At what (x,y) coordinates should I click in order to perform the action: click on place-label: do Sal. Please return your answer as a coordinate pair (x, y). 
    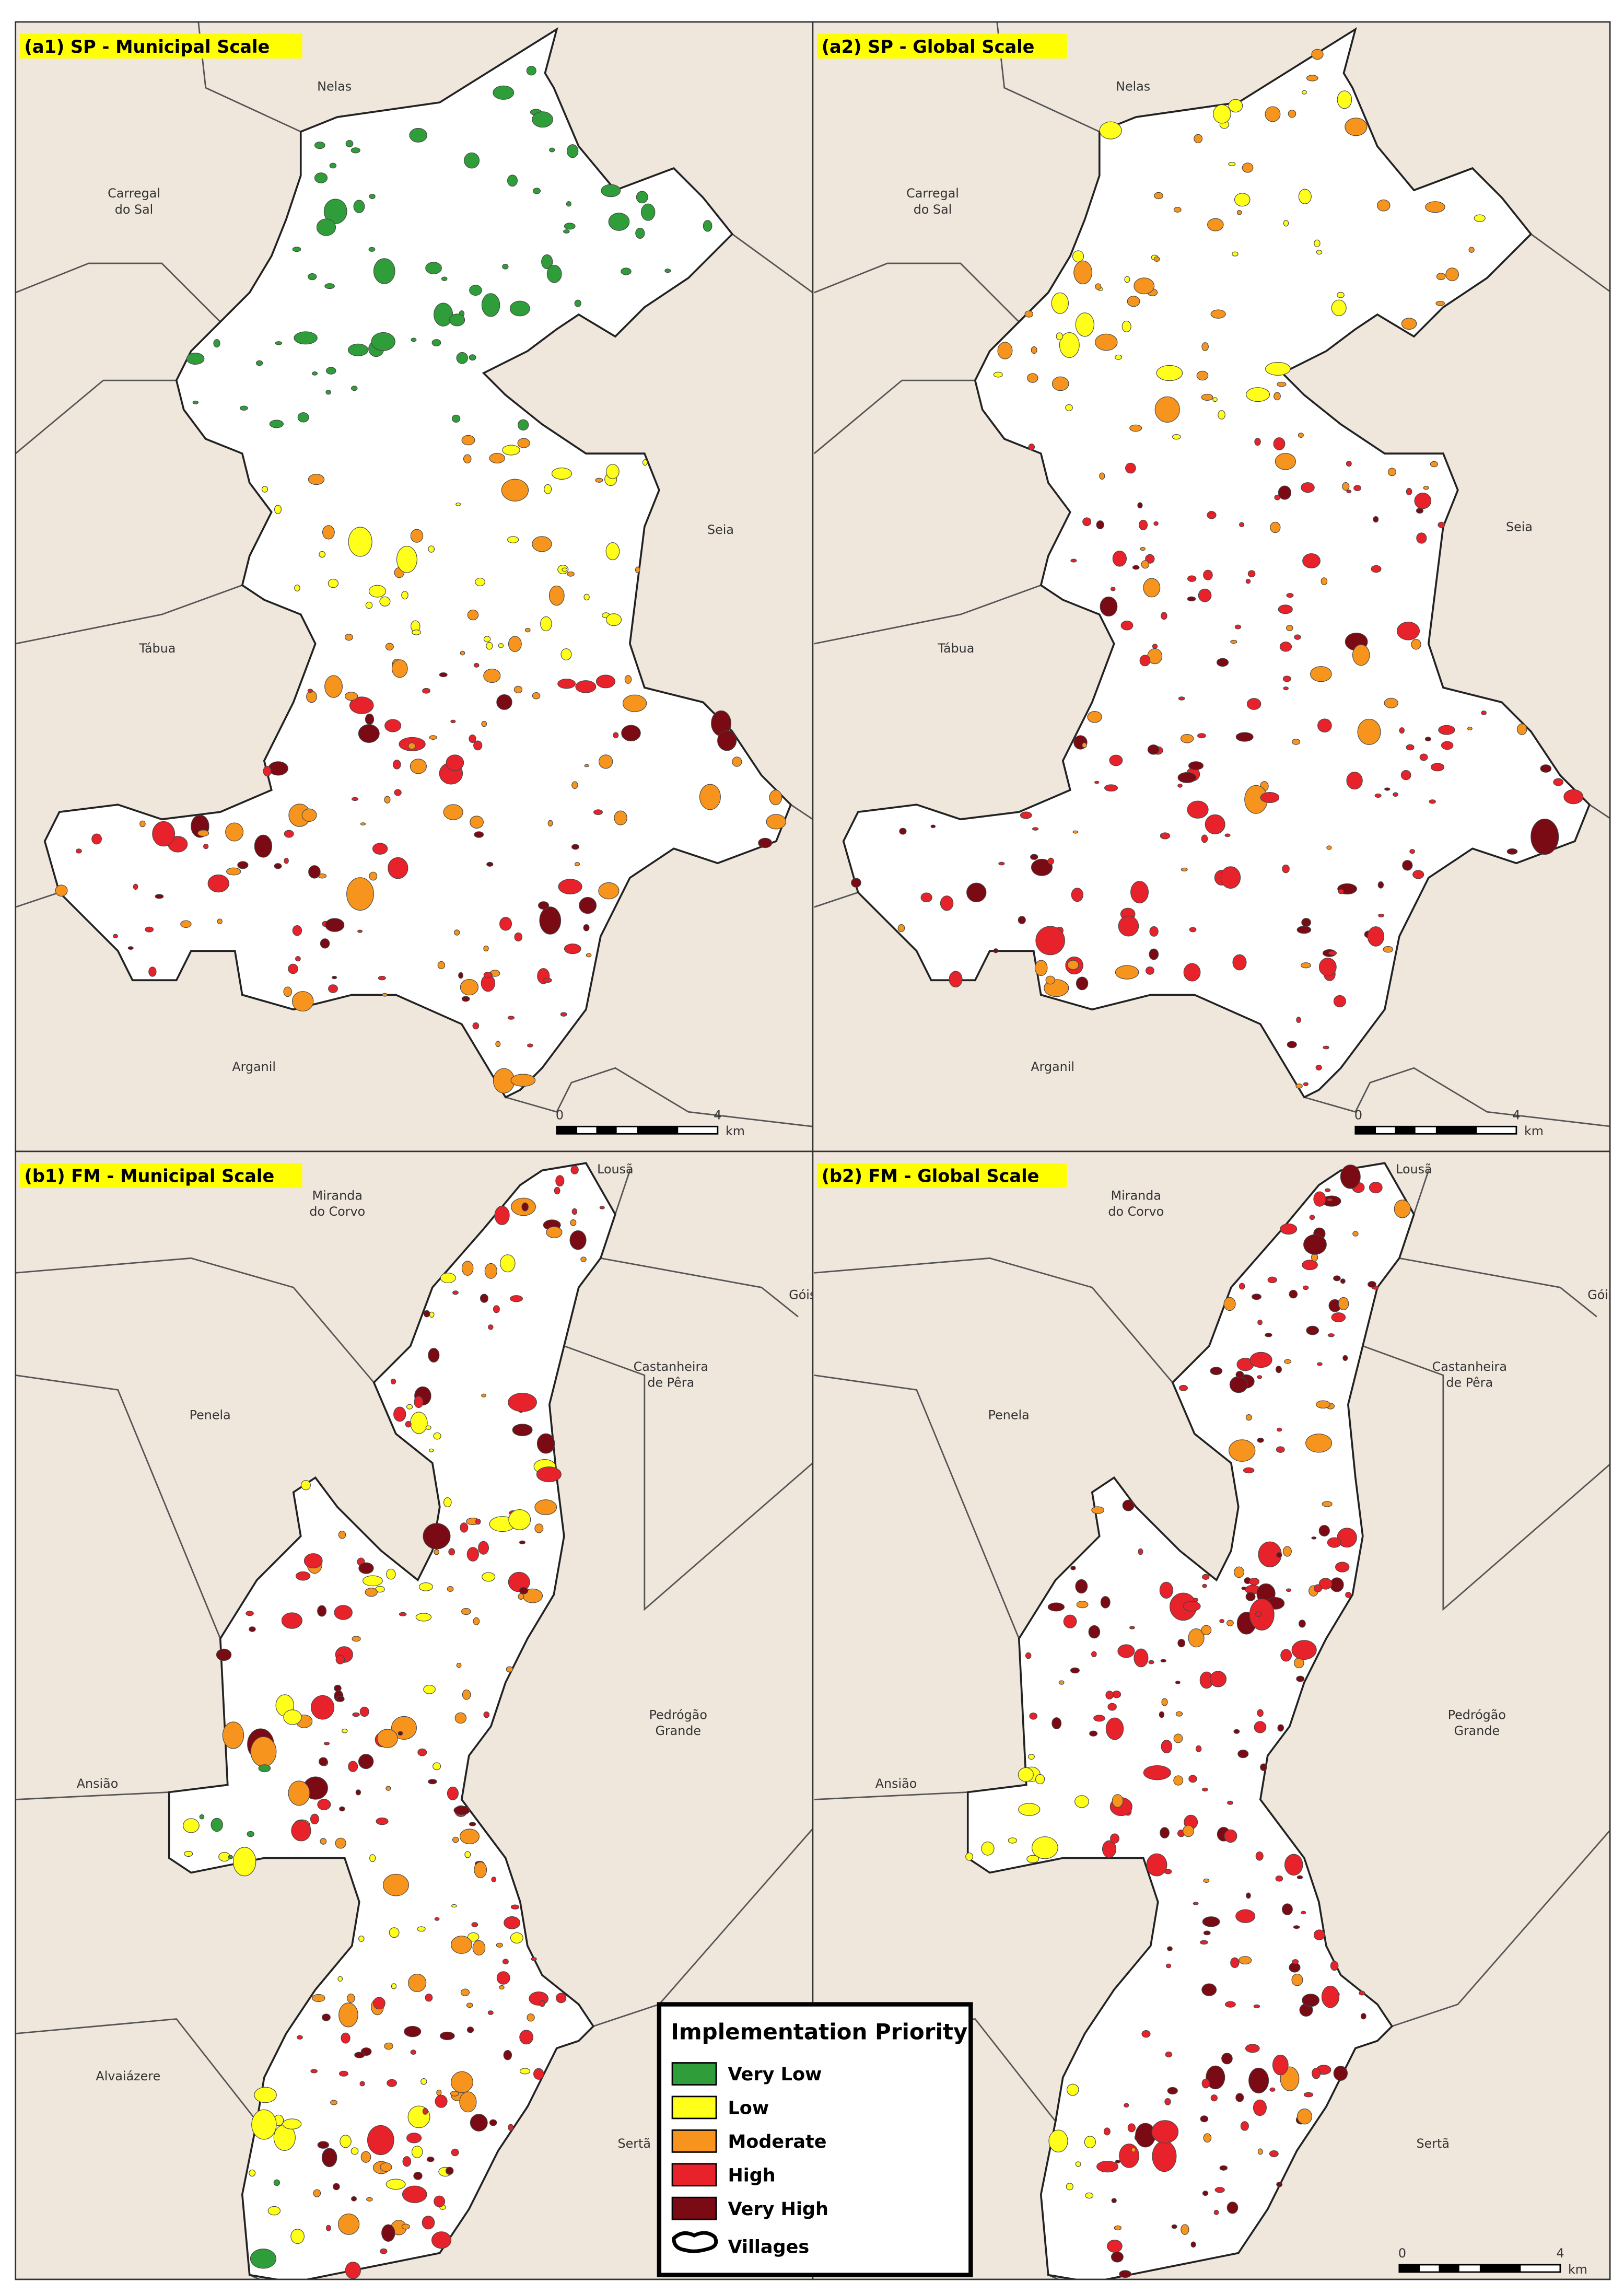
    Looking at the image, I should click on (134, 209).